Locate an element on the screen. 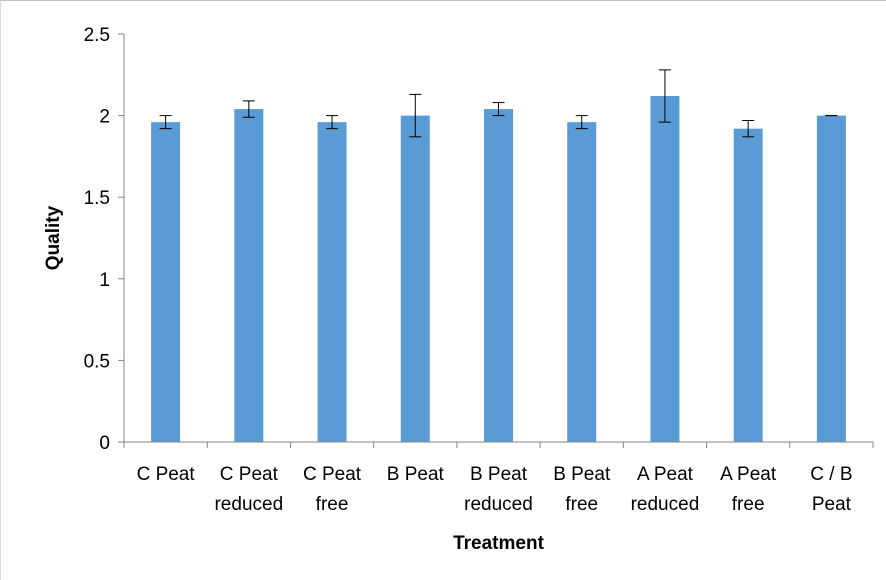 This screenshot has height=580, width=886. error-bars is located at coordinates (498, 103).